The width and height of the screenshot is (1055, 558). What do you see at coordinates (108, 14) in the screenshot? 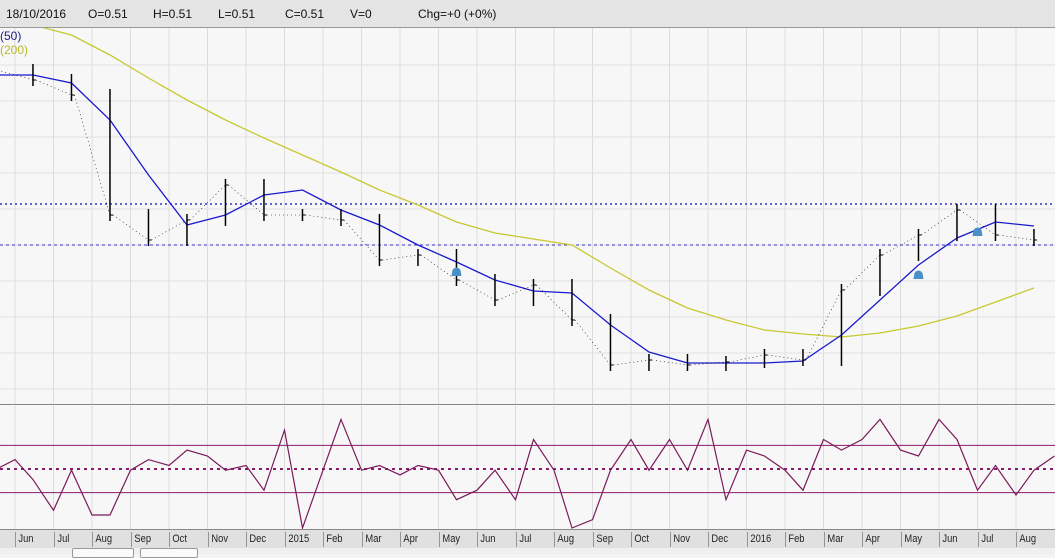
I see `open-readout: O=0.51` at bounding box center [108, 14].